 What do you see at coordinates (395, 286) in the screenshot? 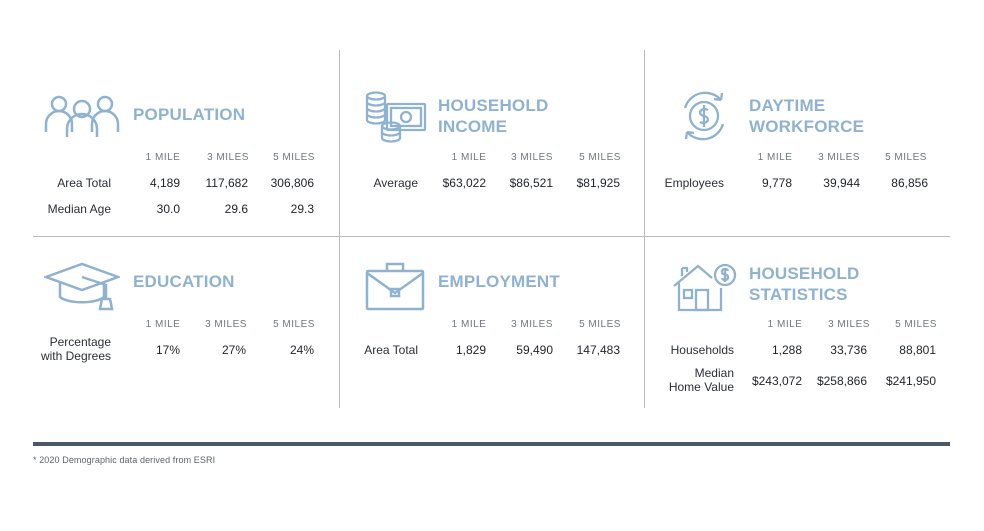
I see `briefcase-icon` at bounding box center [395, 286].